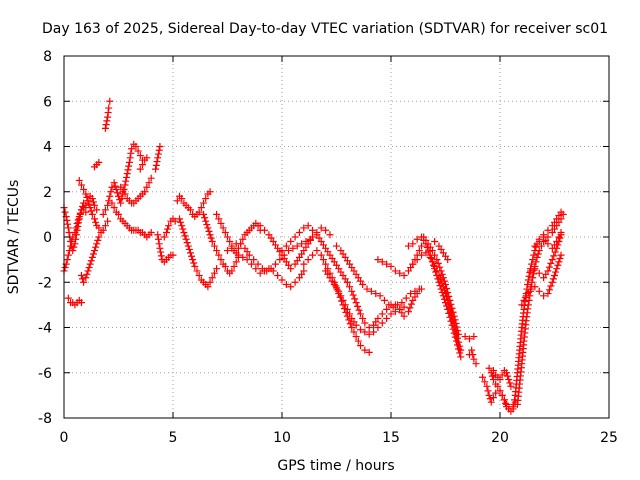 This screenshot has height=480, width=640. What do you see at coordinates (45, 283) in the screenshot?
I see `y-tick-label: -2` at bounding box center [45, 283].